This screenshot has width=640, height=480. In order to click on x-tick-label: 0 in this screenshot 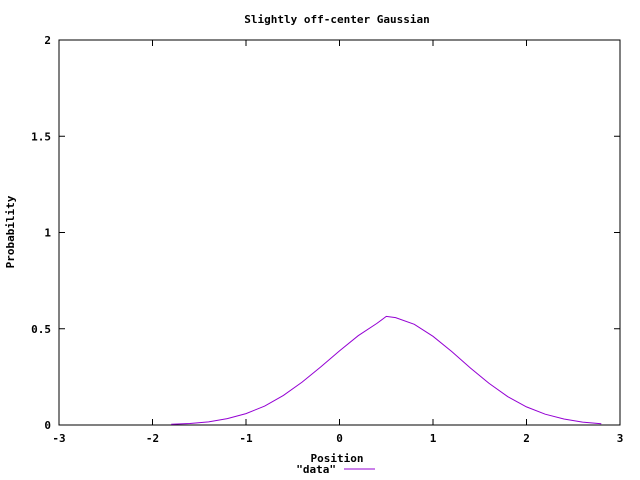, I will do `click(339, 438)`.